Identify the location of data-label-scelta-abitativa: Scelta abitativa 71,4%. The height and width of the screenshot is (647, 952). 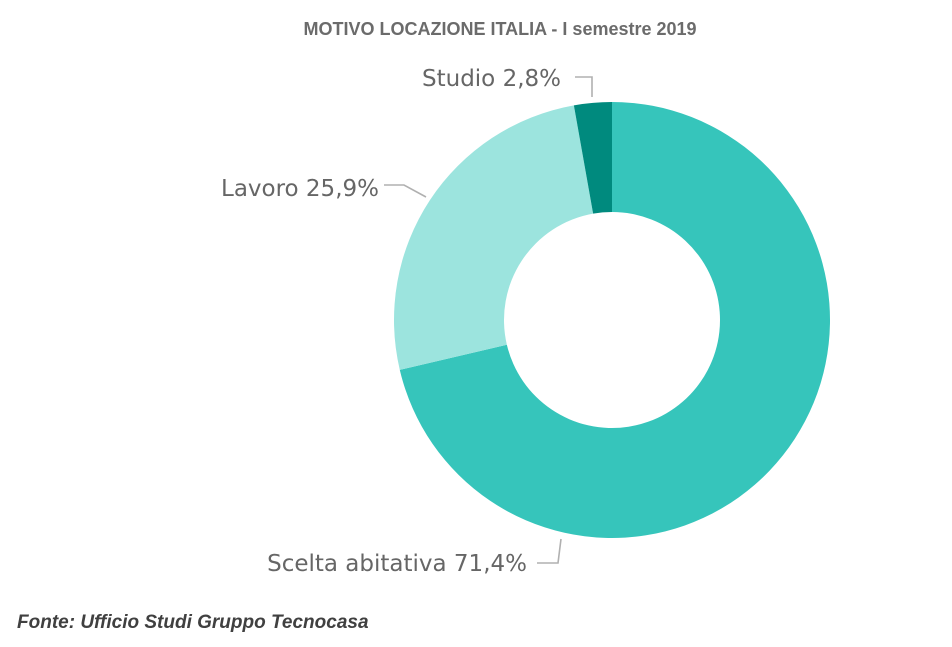
(397, 564).